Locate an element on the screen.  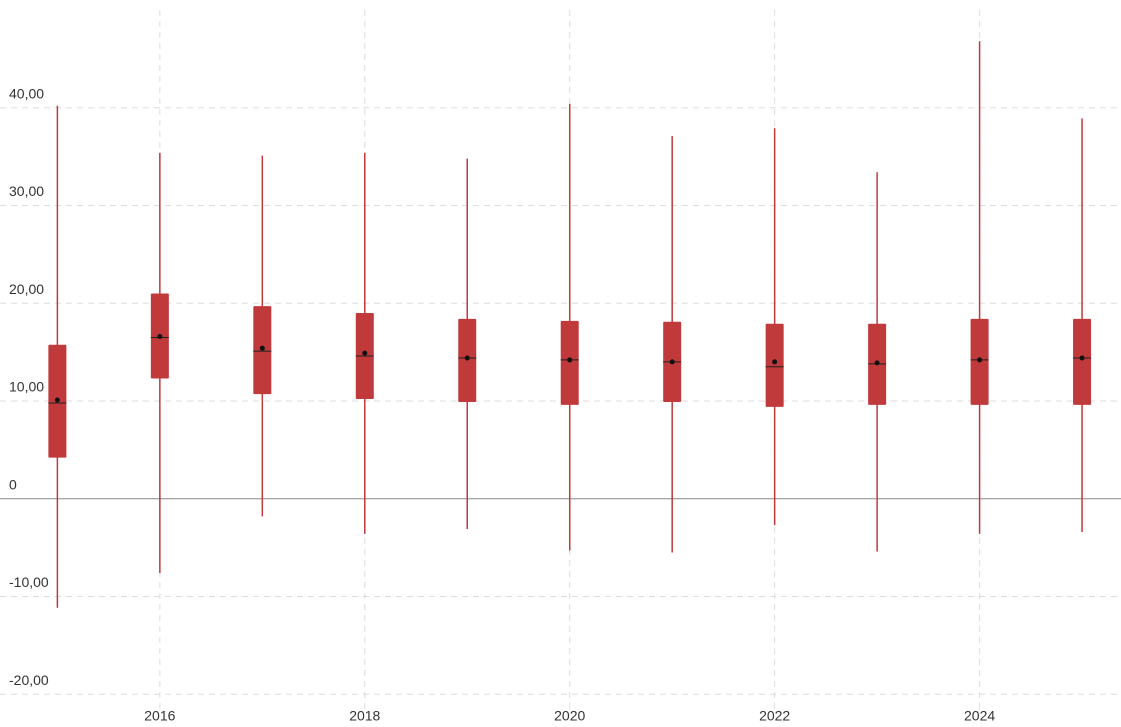
x-tick-label: 2022 is located at coordinates (774, 716).